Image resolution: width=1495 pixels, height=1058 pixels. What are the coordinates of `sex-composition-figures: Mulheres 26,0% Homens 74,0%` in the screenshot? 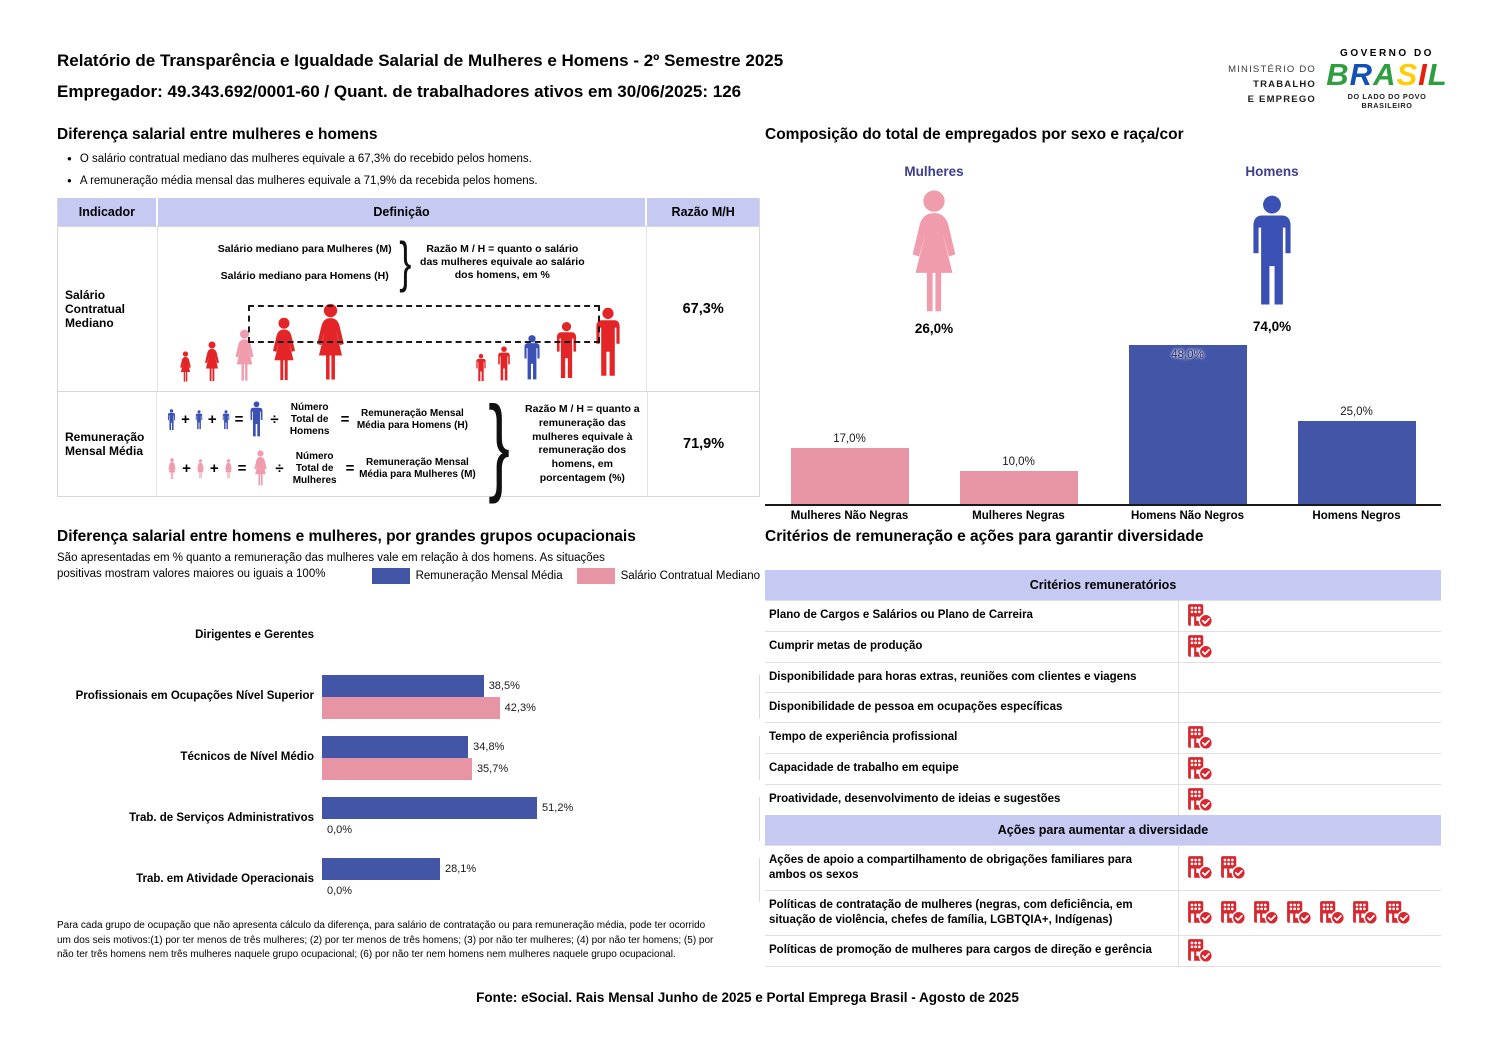 It's located at (1103, 250).